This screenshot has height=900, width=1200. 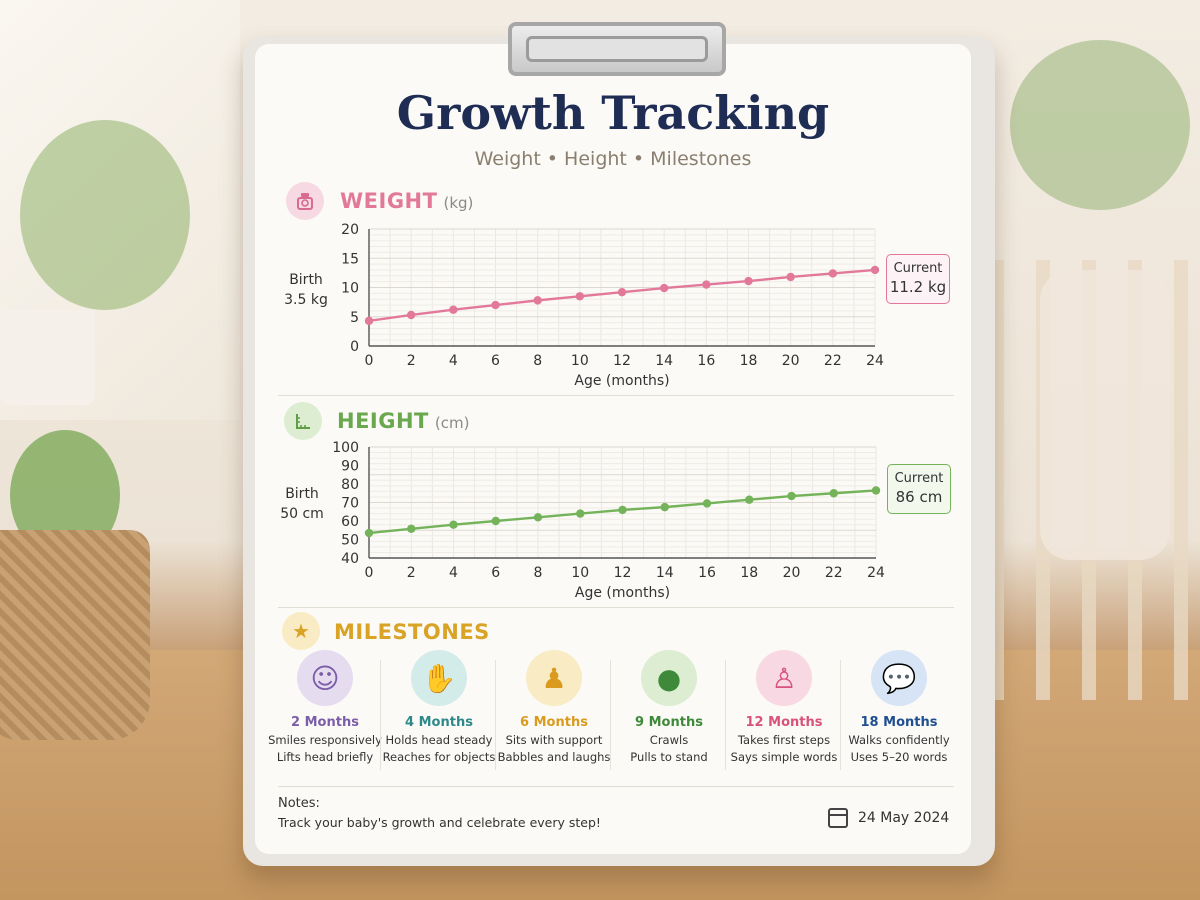 I want to click on weight-current-value: 11.2 kg, so click(x=918, y=287).